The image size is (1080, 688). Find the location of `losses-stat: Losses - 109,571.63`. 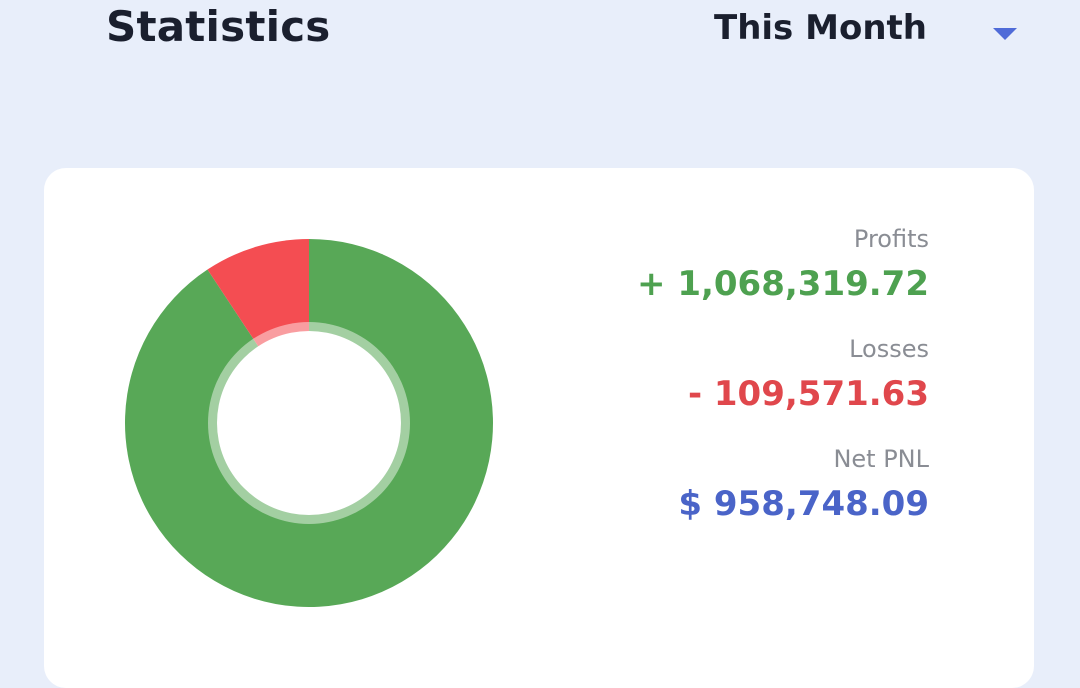

losses-stat: Losses - 109,571.63 is located at coordinates (783, 376).